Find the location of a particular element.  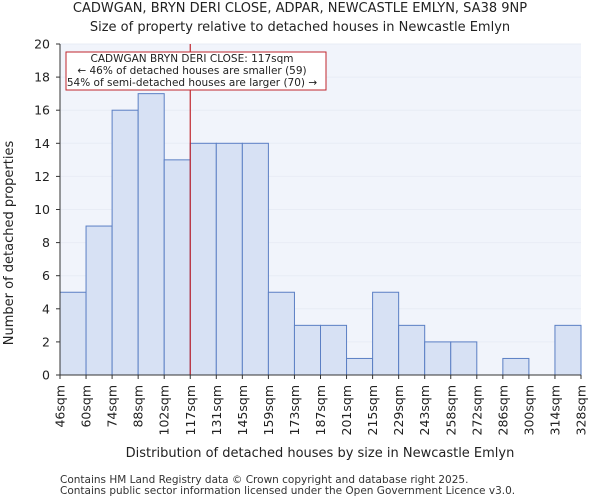

x-tick-label: 286sqm is located at coordinates (502, 410).